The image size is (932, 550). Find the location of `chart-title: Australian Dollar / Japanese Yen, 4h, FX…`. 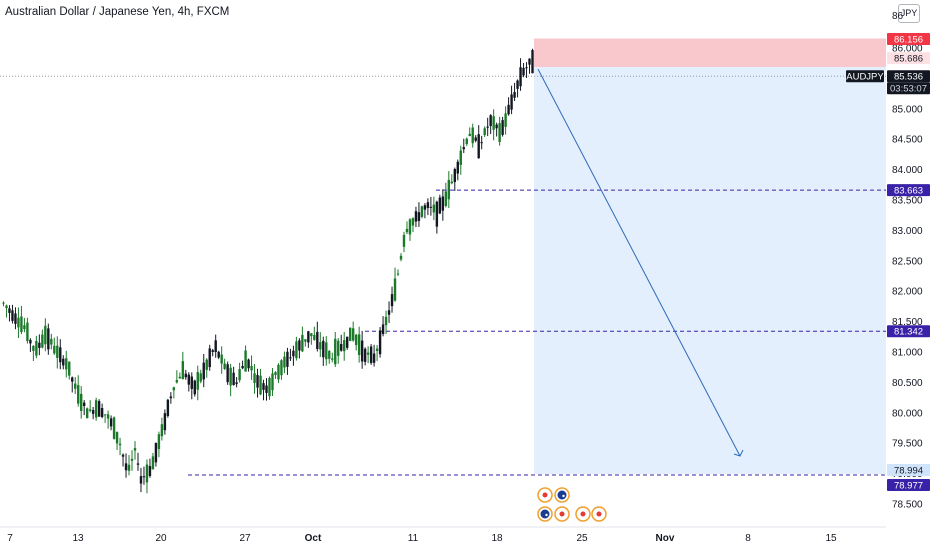

chart-title: Australian Dollar / Japanese Yen, 4h, FX… is located at coordinates (117, 12).